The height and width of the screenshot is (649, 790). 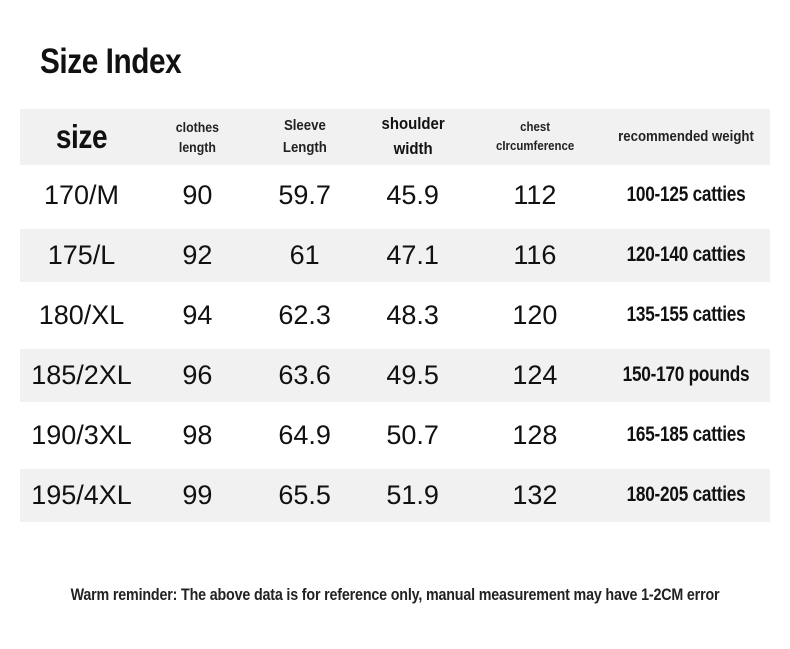 What do you see at coordinates (111, 61) in the screenshot?
I see `page-title: Size Index` at bounding box center [111, 61].